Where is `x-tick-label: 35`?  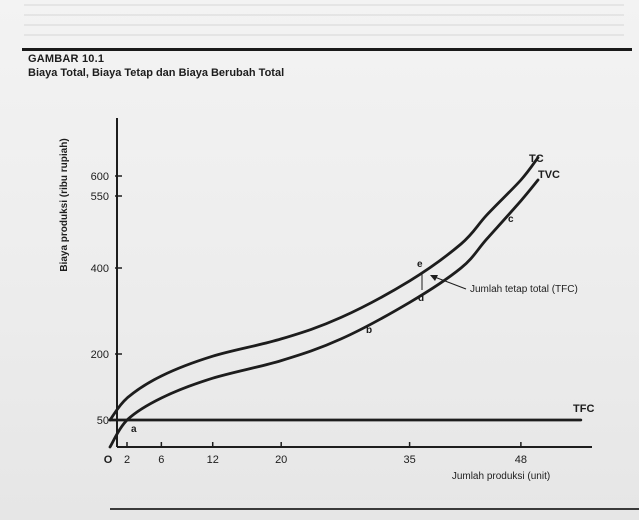
x-tick-label: 35 is located at coordinates (409, 460).